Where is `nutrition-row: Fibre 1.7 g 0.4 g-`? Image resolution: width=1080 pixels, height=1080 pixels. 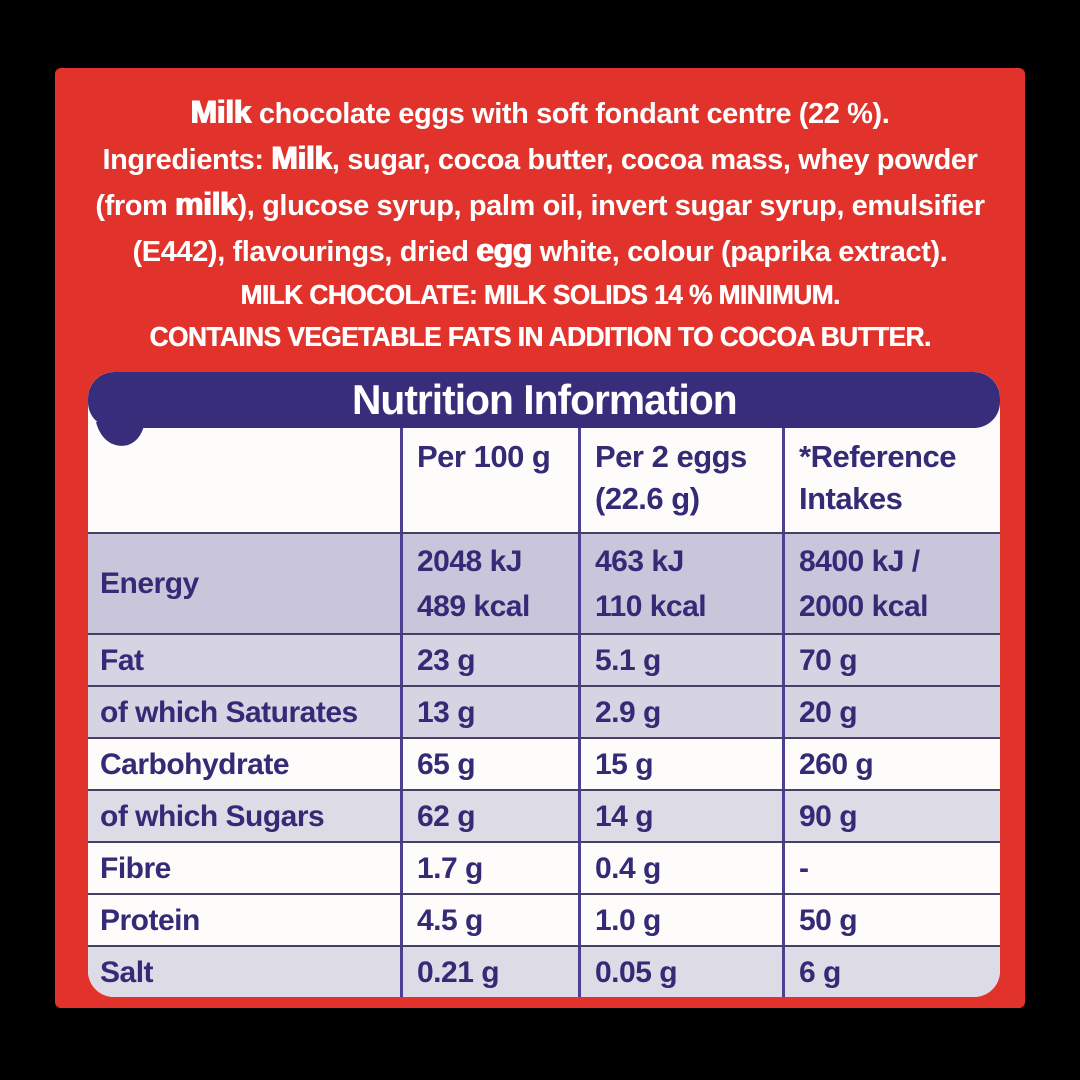 nutrition-row: Fibre 1.7 g 0.4 g- is located at coordinates (544, 867).